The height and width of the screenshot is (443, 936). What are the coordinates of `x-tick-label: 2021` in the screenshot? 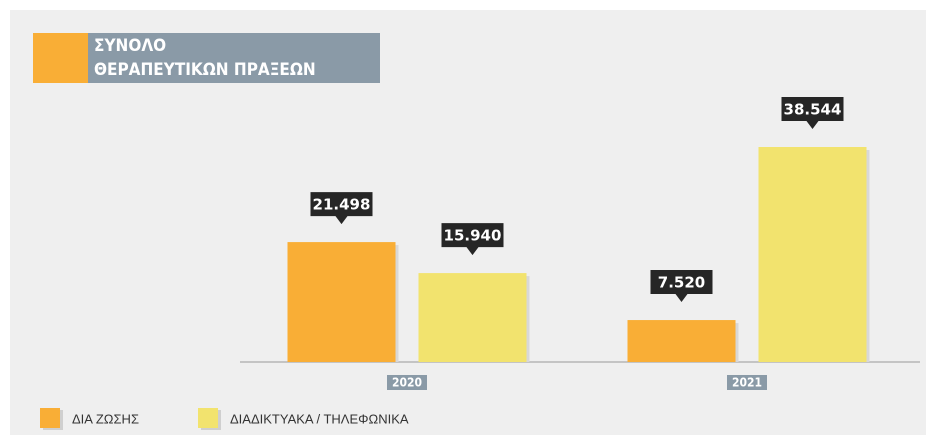 It's located at (747, 383).